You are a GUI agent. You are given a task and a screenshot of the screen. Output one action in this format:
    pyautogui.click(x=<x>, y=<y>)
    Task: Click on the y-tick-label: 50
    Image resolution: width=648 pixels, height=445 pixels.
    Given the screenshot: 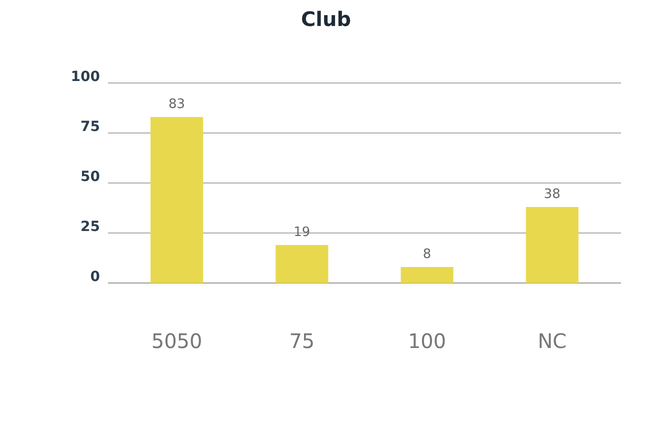 What is the action you would take?
    pyautogui.click(x=90, y=177)
    